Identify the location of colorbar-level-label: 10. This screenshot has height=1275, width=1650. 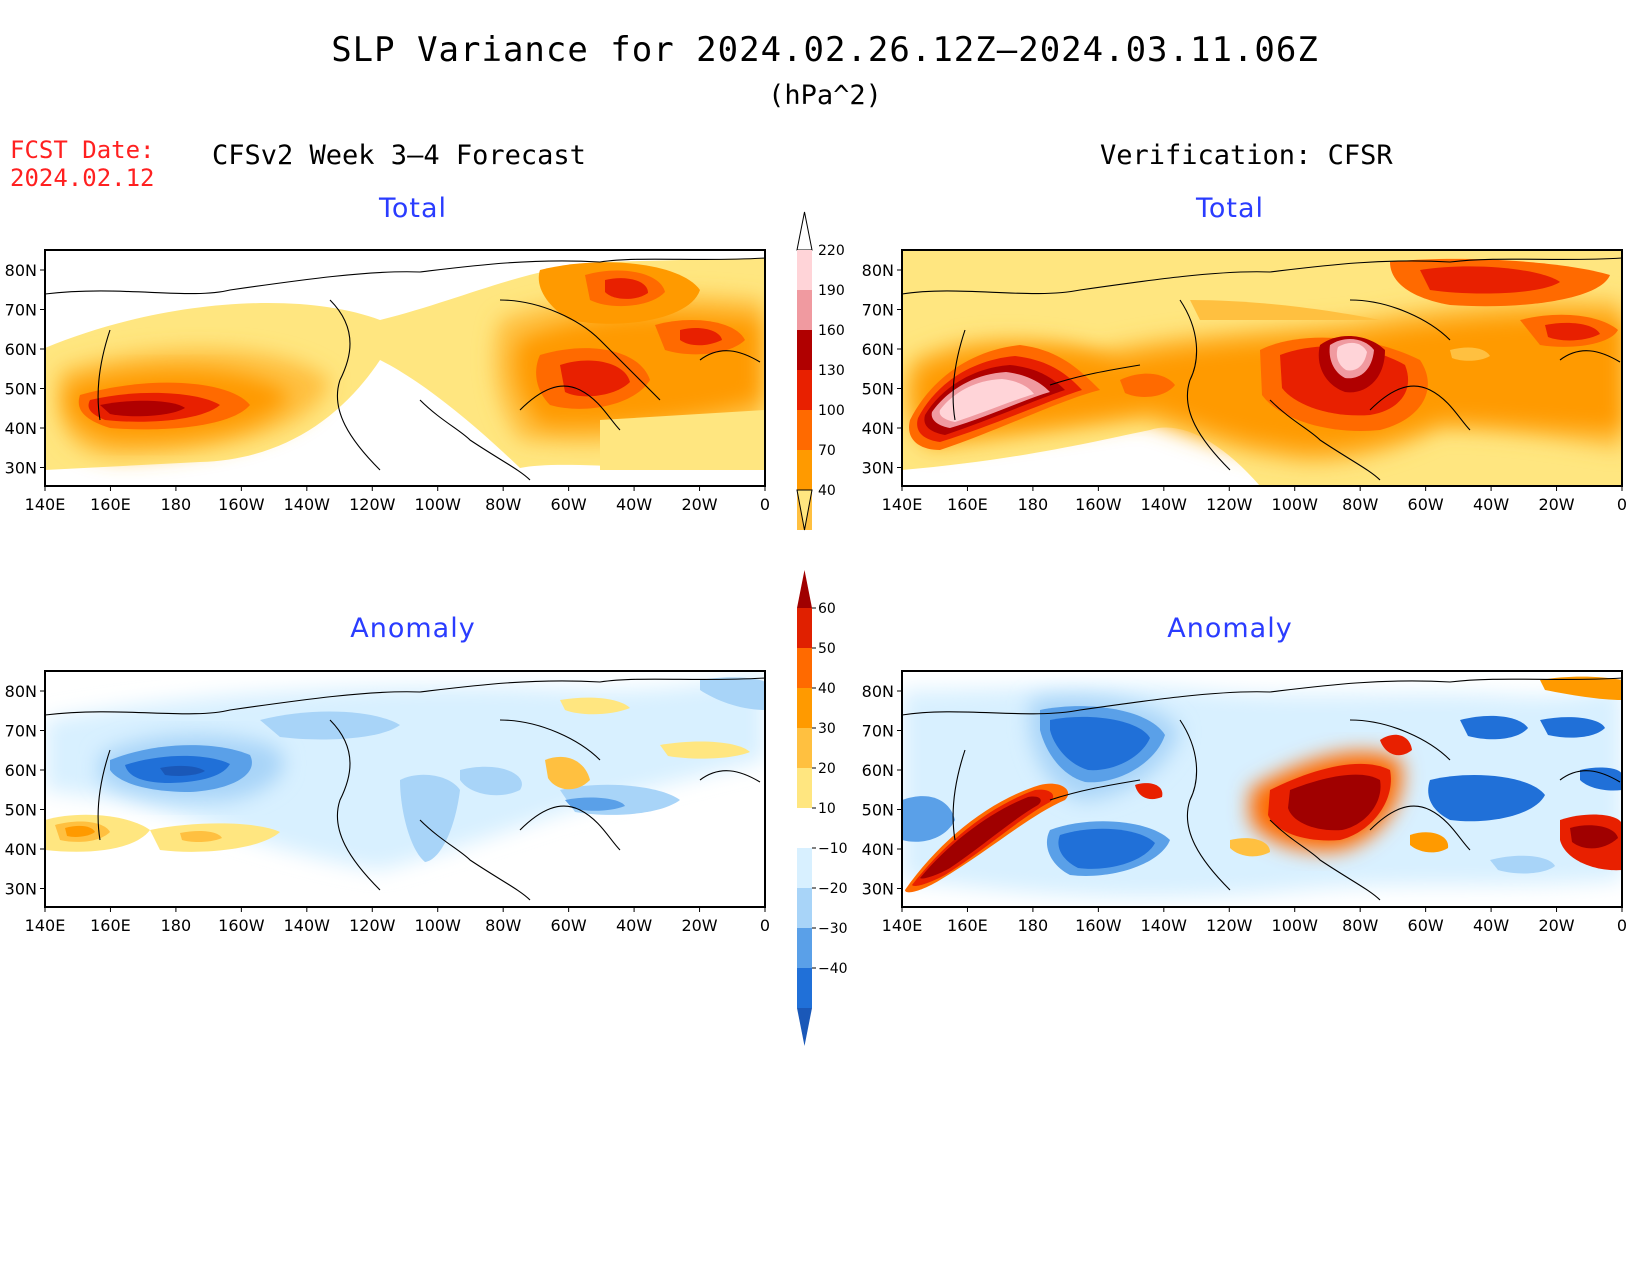
(827, 809).